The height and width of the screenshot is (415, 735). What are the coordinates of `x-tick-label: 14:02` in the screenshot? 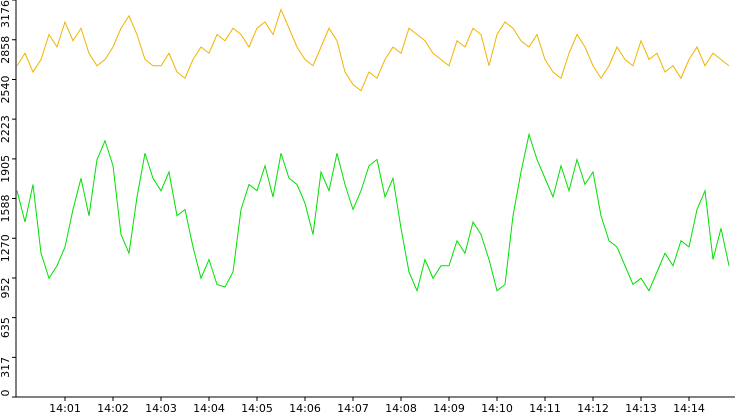 It's located at (113, 408).